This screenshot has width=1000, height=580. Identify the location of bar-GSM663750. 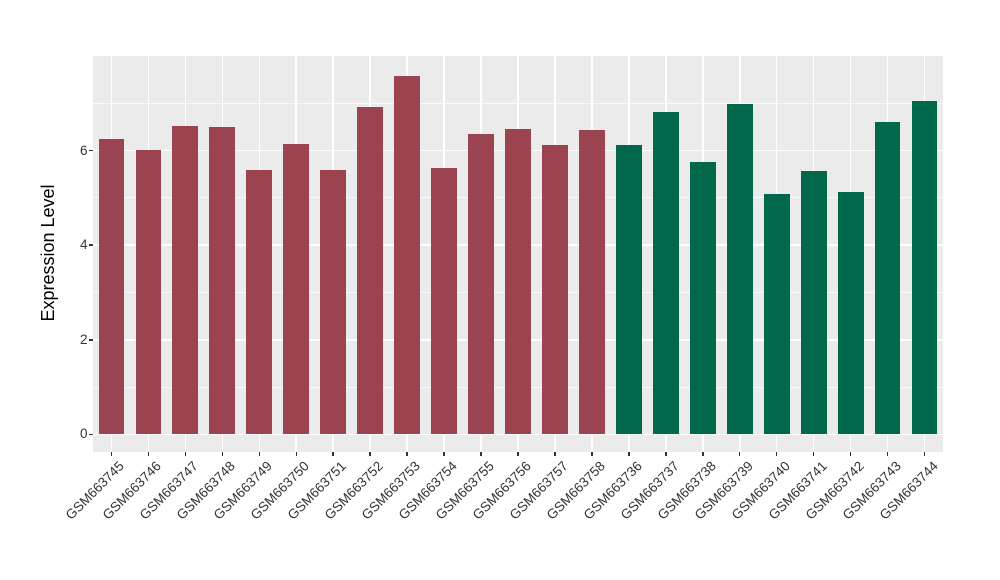
(296, 289).